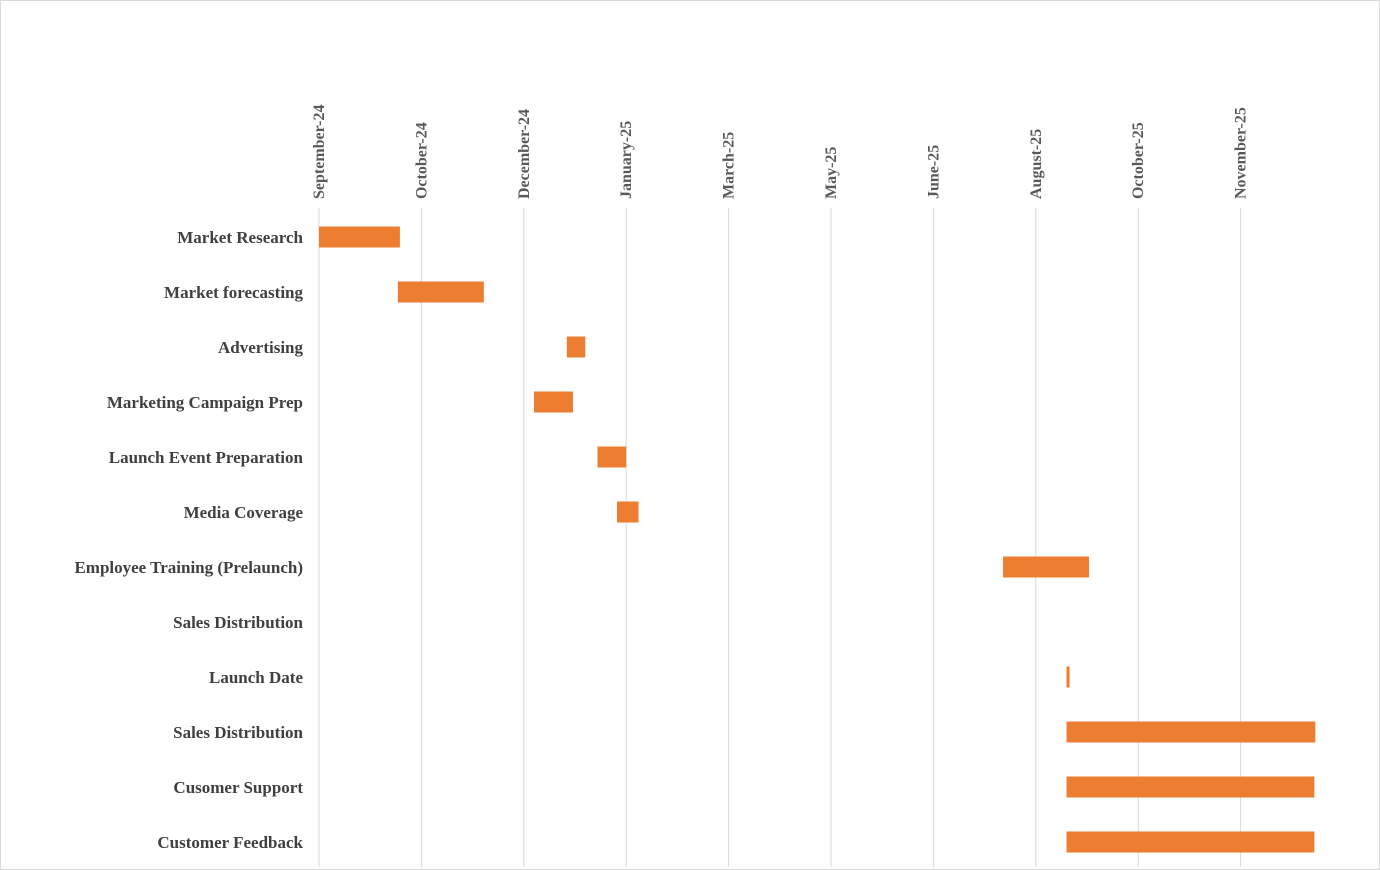 The image size is (1380, 870). What do you see at coordinates (319, 152) in the screenshot?
I see `x-tick-label: September-24` at bounding box center [319, 152].